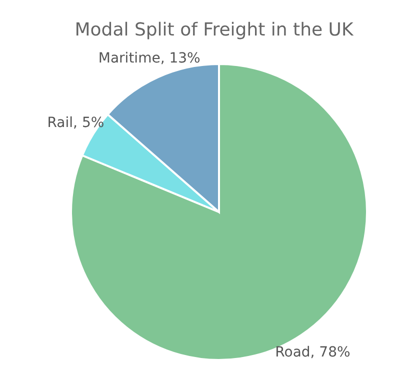 The width and height of the screenshot is (408, 382). Describe the element at coordinates (149, 58) in the screenshot. I see `slice-label: Maritime, 13%` at that location.